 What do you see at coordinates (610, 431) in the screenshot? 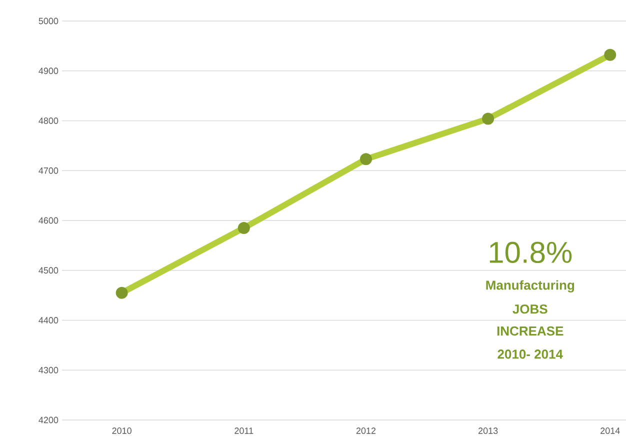
I see `x-tick-label: 2014` at bounding box center [610, 431].